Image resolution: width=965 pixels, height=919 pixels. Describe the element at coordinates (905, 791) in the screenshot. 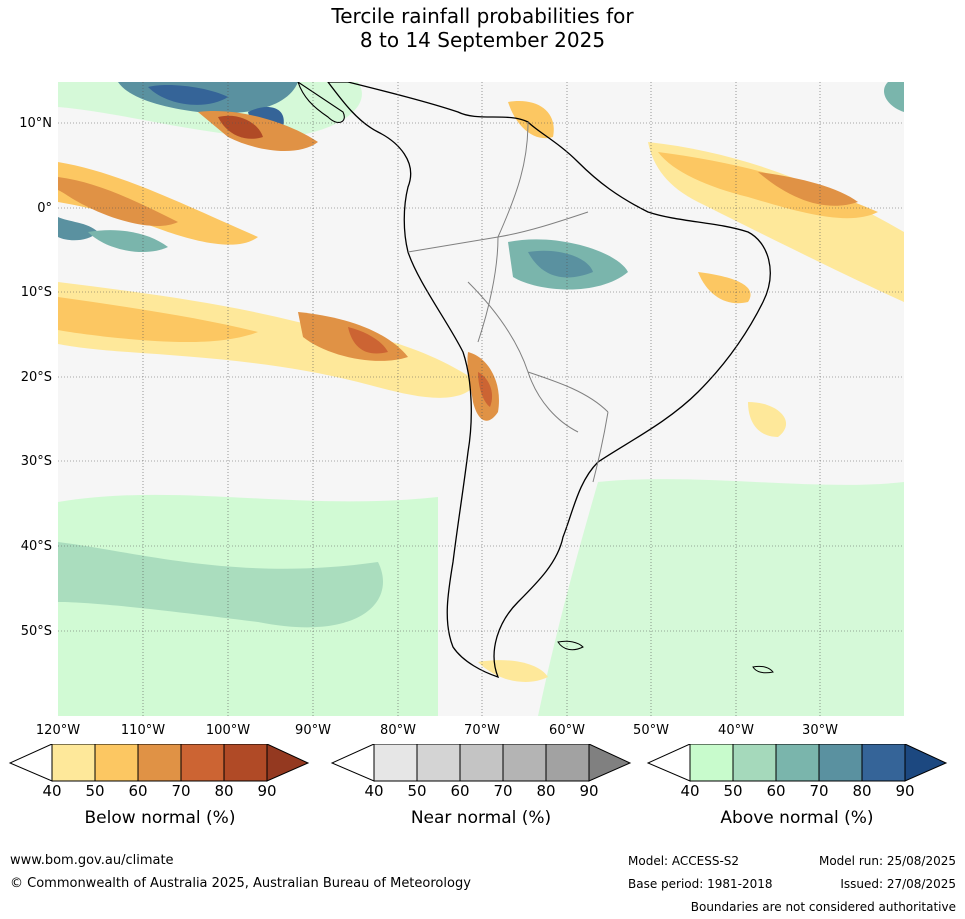

I see `cbar-above-tick-90: 90` at that location.